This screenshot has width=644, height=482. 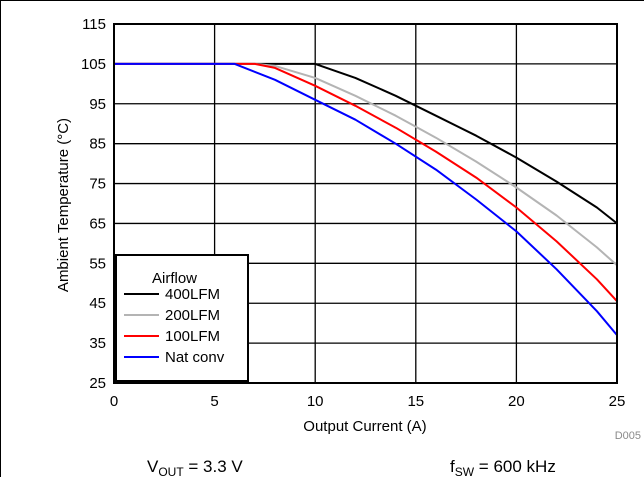 What do you see at coordinates (452, 466) in the screenshot?
I see `fsw-symbol: f` at bounding box center [452, 466].